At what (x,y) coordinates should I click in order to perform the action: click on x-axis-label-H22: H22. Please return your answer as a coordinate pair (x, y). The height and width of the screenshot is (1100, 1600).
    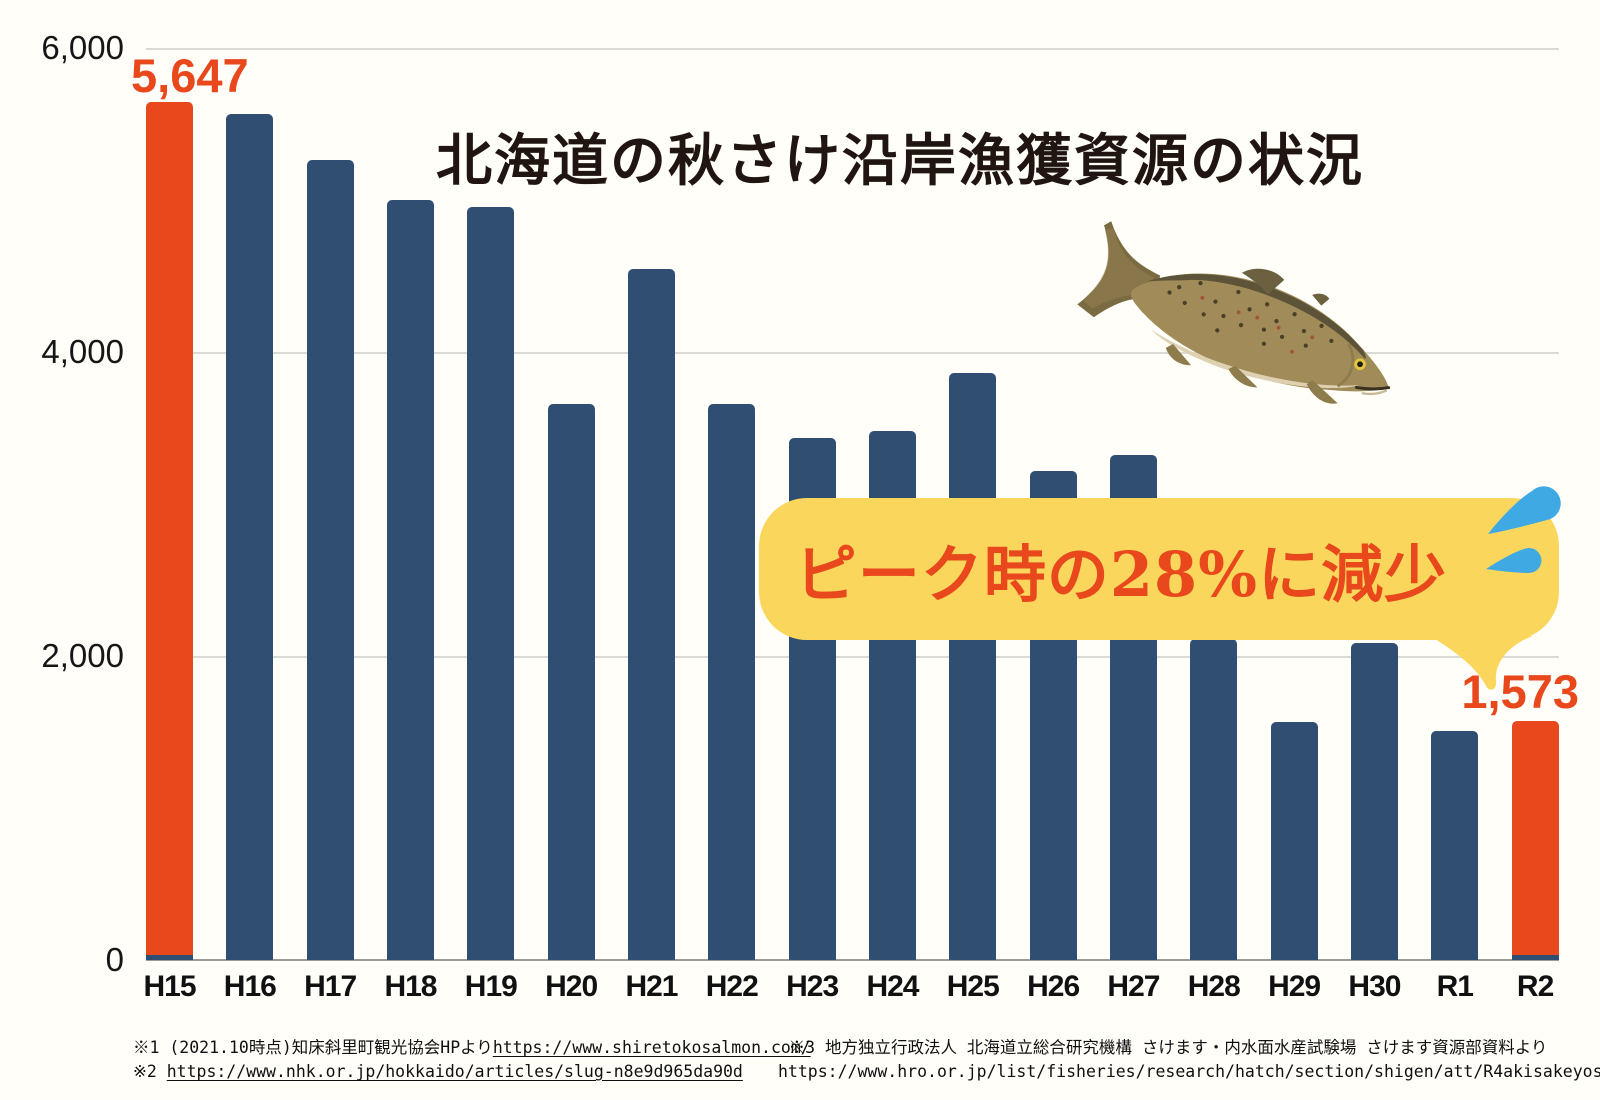
    Looking at the image, I should click on (732, 986).